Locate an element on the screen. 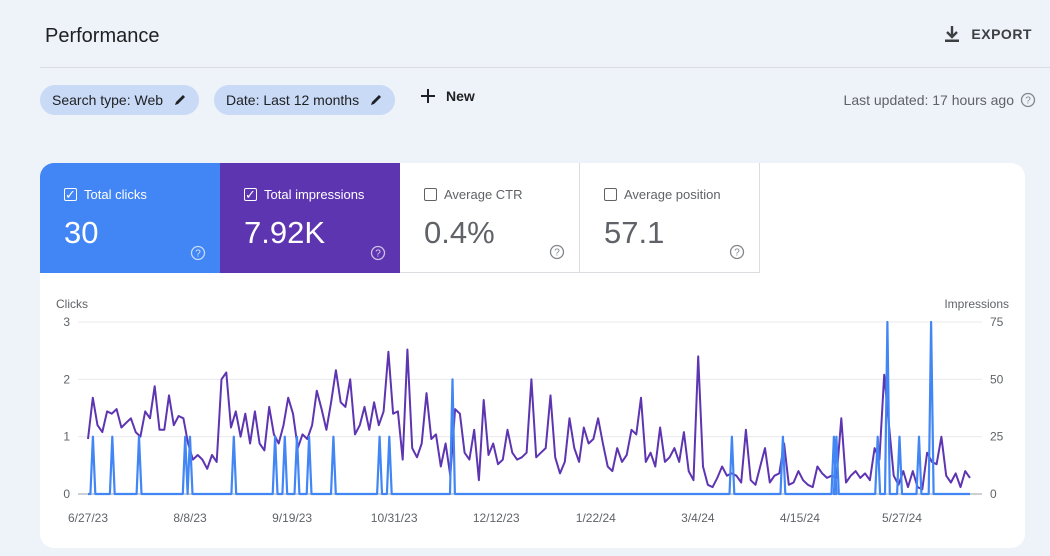 This screenshot has height=556, width=1050. new-filter-button: New is located at coordinates (447, 96).